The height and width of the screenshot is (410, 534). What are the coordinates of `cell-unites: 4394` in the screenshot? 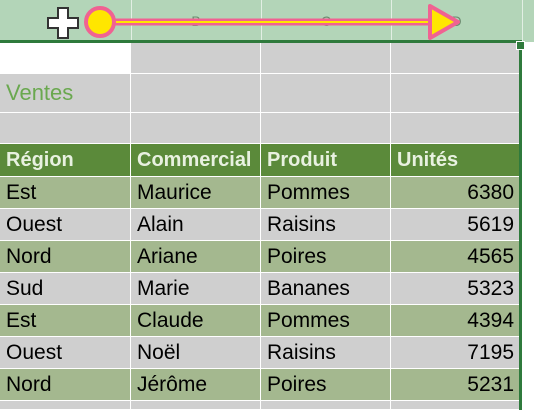 It's located at (490, 320).